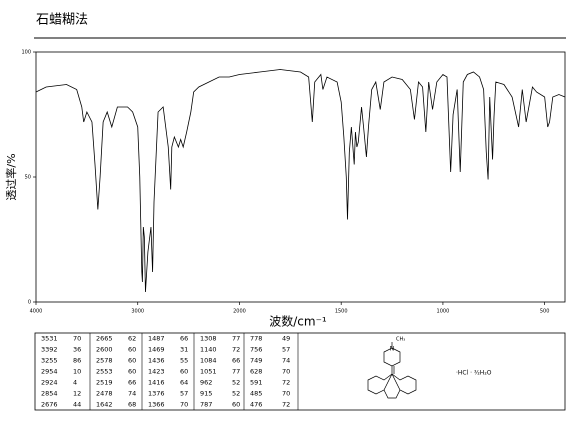 This screenshot has width=570, height=421. Describe the element at coordinates (208, 372) in the screenshot. I see `peak-wavenumber: 1051` at that location.